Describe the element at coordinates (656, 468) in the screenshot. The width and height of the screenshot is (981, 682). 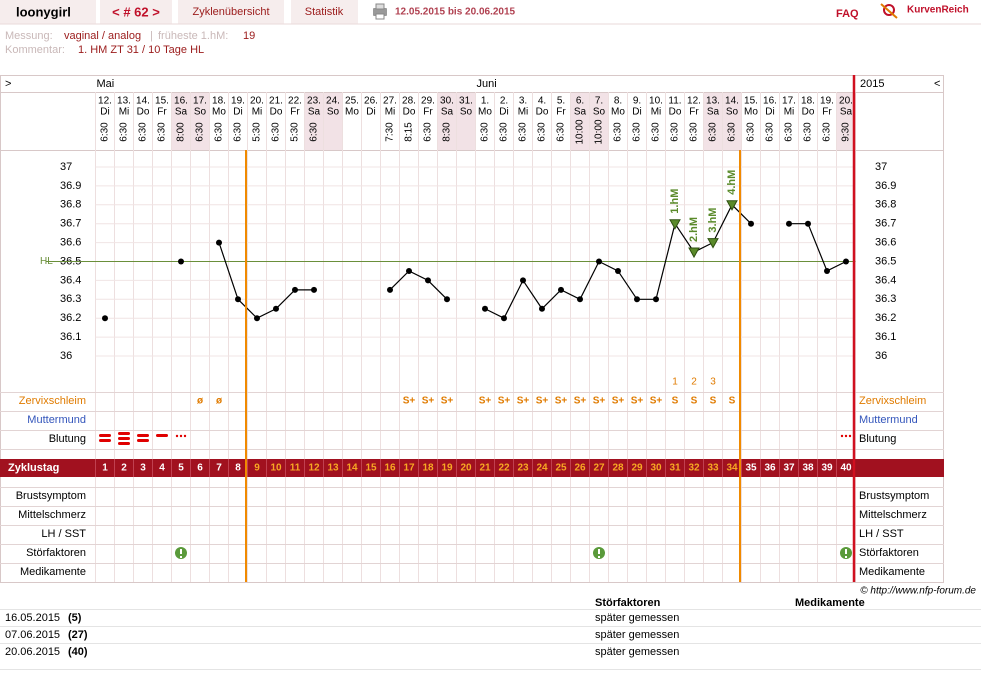
I see `cycle-day: 30` at that location.